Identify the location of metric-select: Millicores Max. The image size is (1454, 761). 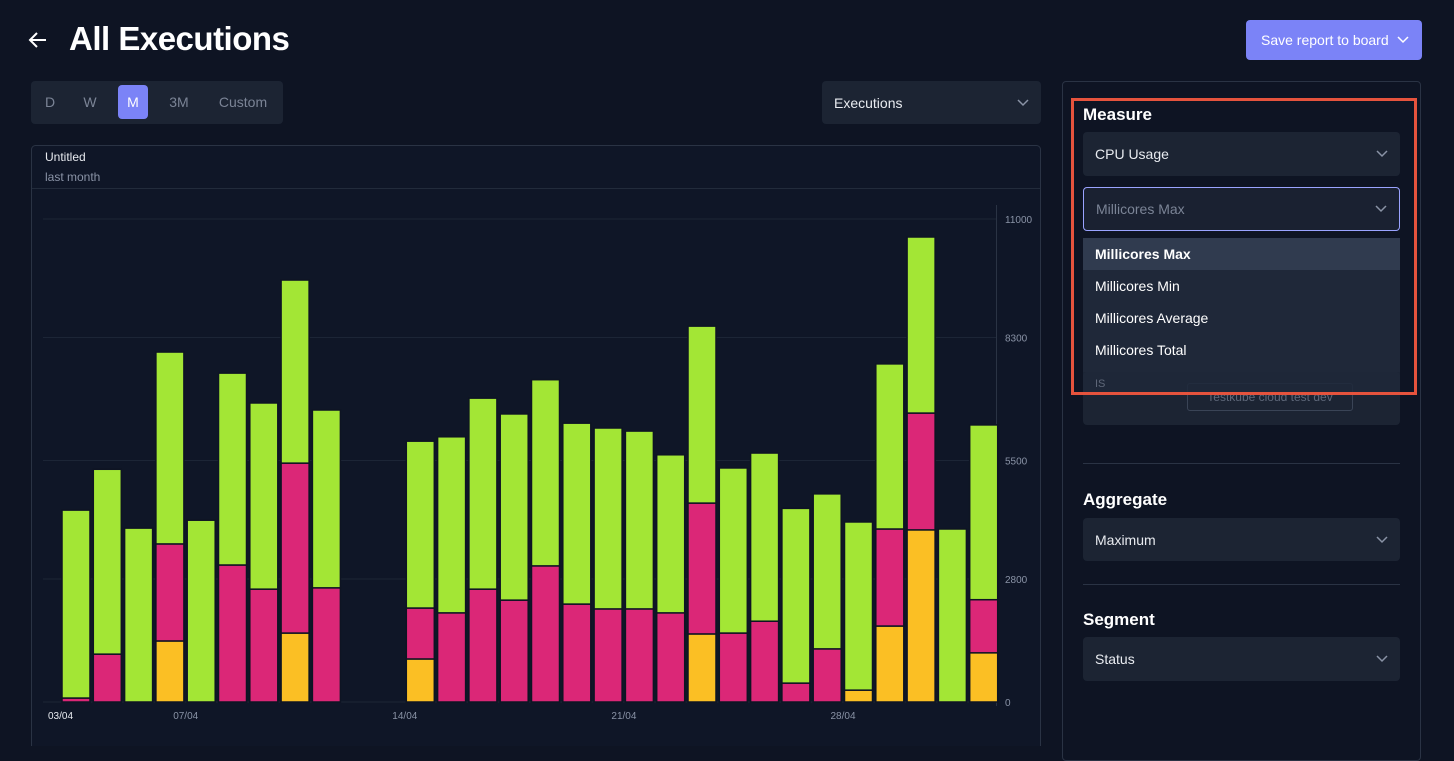
(1241, 209).